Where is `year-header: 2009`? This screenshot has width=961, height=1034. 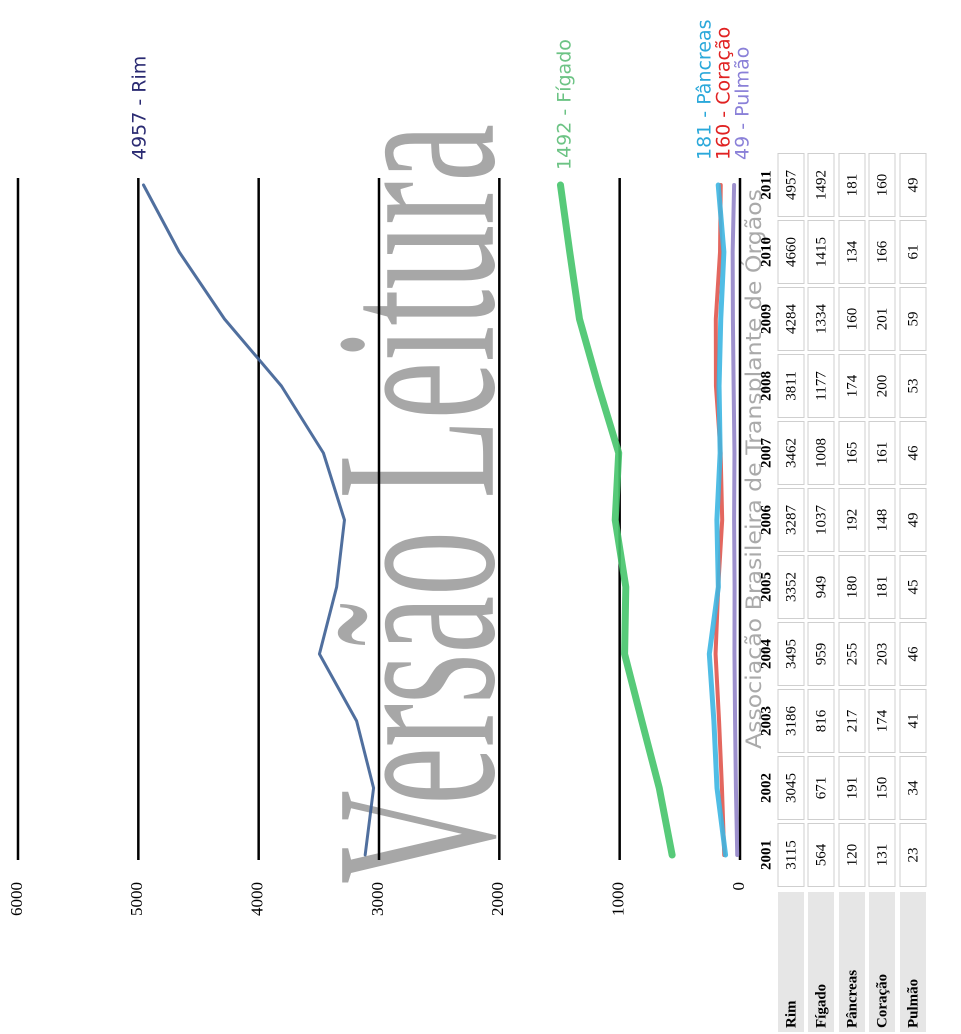
year-header: 2009 is located at coordinates (766, 319).